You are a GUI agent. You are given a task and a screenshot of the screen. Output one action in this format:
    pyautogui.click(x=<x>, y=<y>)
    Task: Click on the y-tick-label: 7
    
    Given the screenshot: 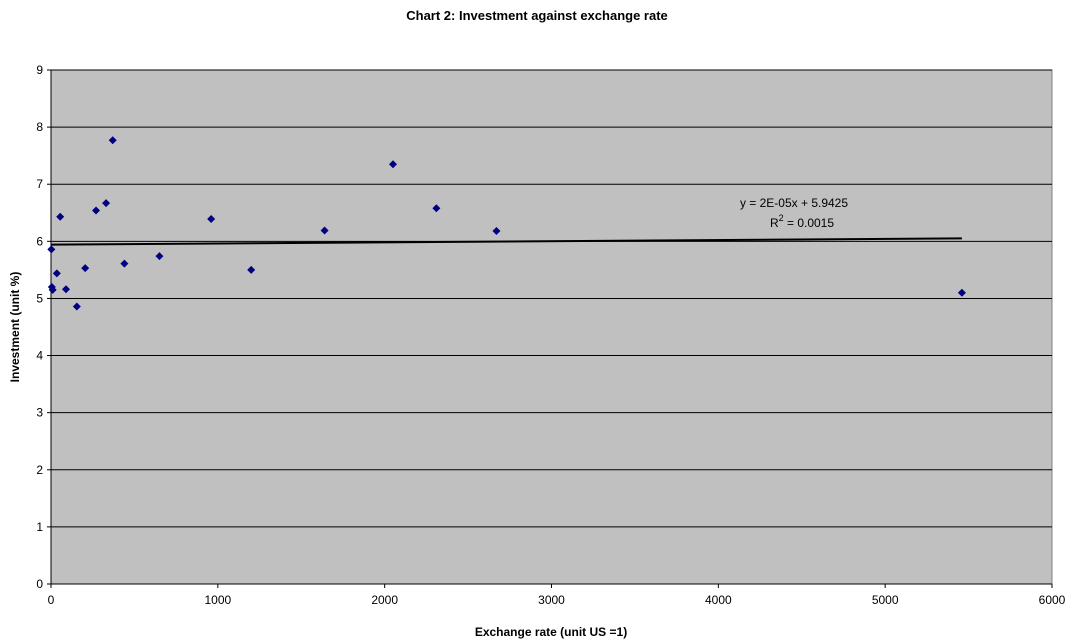 What is the action you would take?
    pyautogui.click(x=39, y=184)
    